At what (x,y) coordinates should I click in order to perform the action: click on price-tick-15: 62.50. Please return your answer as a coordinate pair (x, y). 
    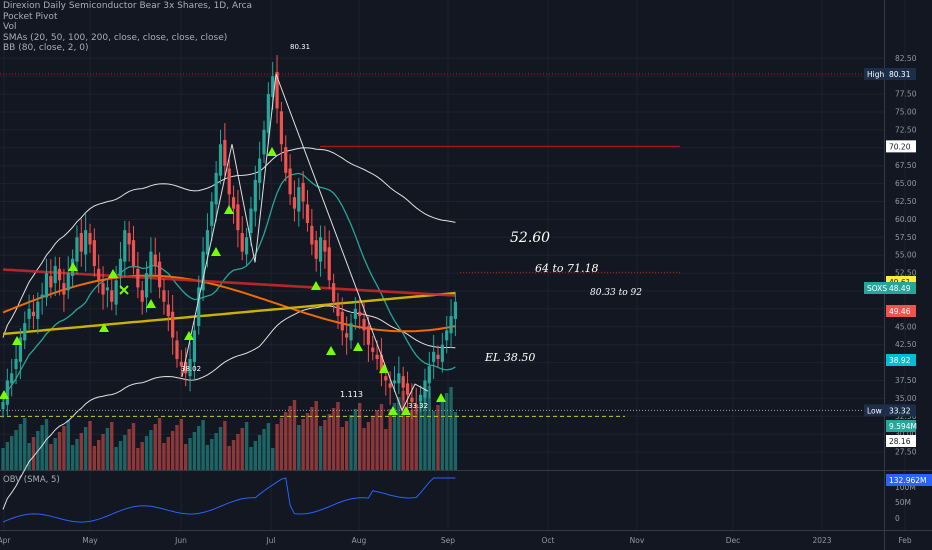
    Looking at the image, I should click on (906, 201).